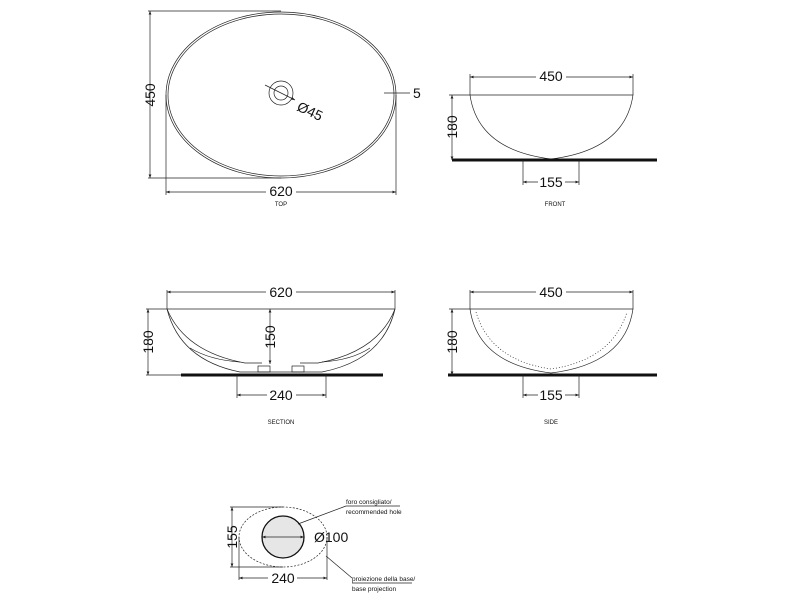 This screenshot has width=800, height=600. Describe the element at coordinates (452, 127) in the screenshot. I see `front-height-label: 180` at that location.